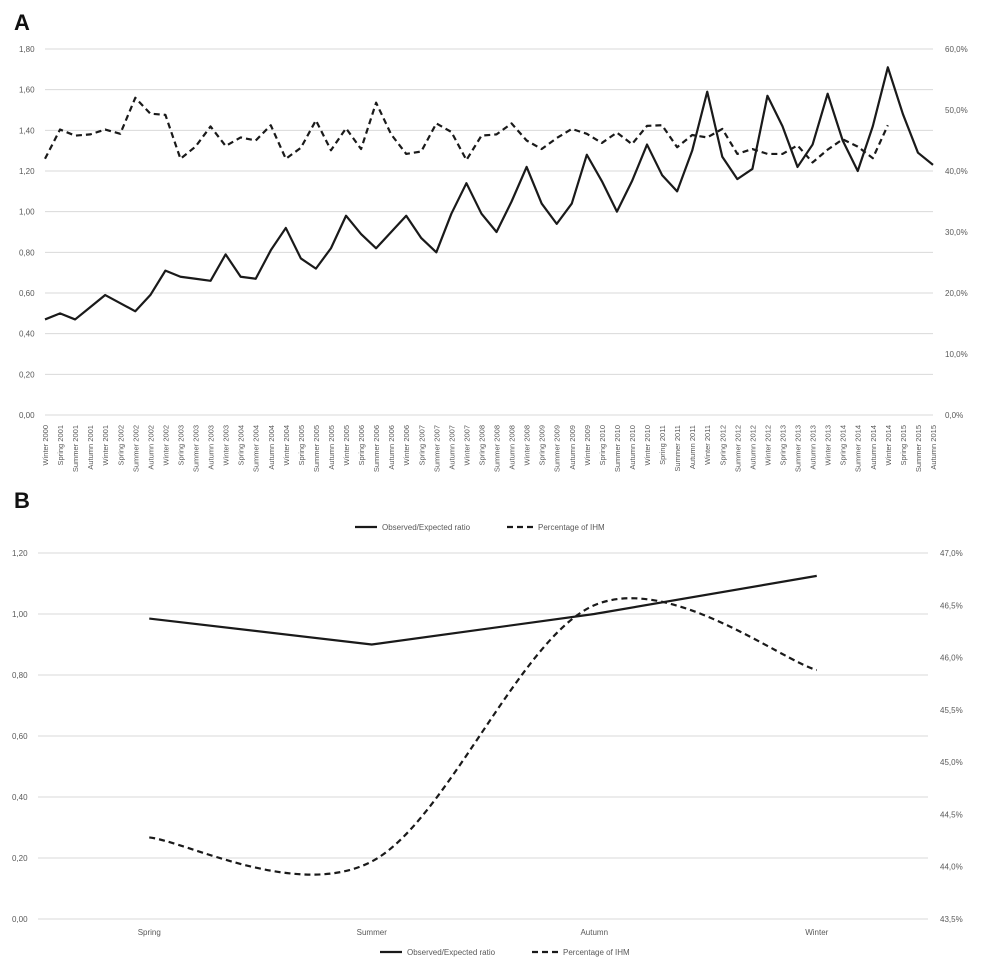 This screenshot has height=959, width=982. What do you see at coordinates (677, 448) in the screenshot?
I see `x-tick-label: Summer 2011` at bounding box center [677, 448].